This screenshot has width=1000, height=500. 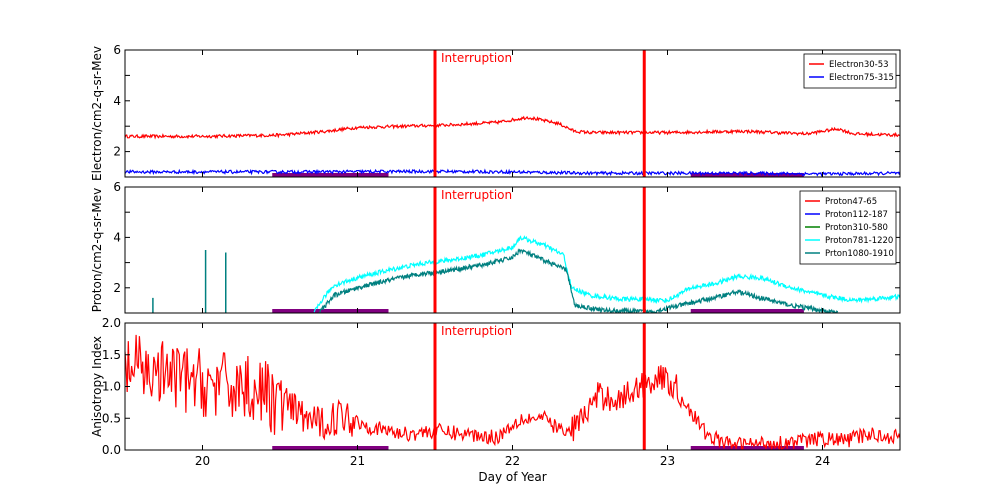 What do you see at coordinates (97, 386) in the screenshot?
I see `y-axis-label: Anisotropy Index` at bounding box center [97, 386].